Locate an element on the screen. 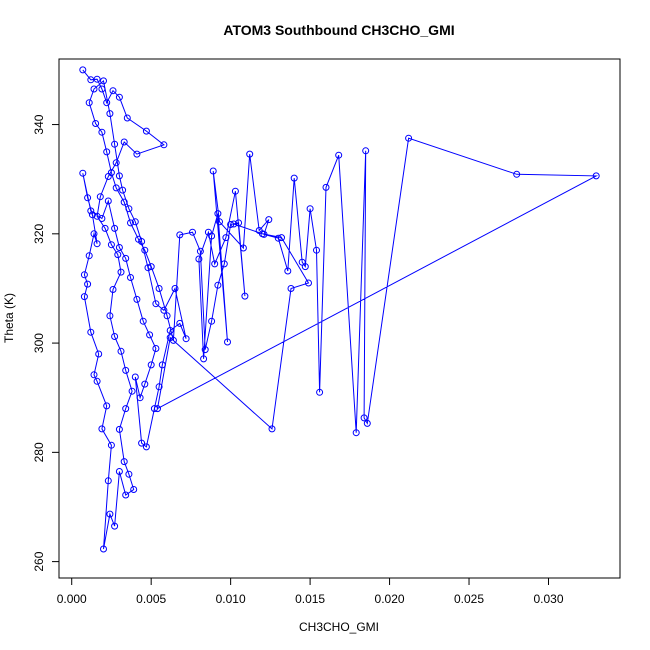 This screenshot has width=650, height=650. x-tick-label: 0.030 is located at coordinates (548, 599).